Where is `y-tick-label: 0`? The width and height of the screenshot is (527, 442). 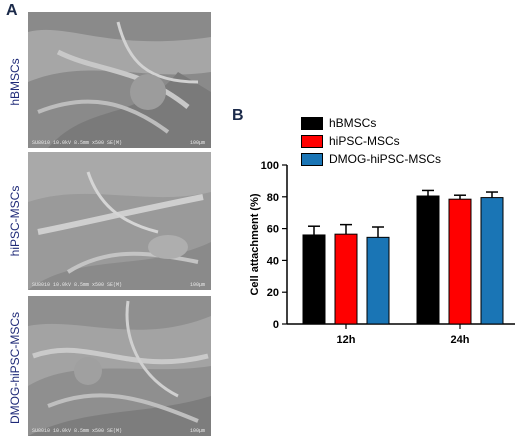 y-tick-label: 0 is located at coordinates (276, 325).